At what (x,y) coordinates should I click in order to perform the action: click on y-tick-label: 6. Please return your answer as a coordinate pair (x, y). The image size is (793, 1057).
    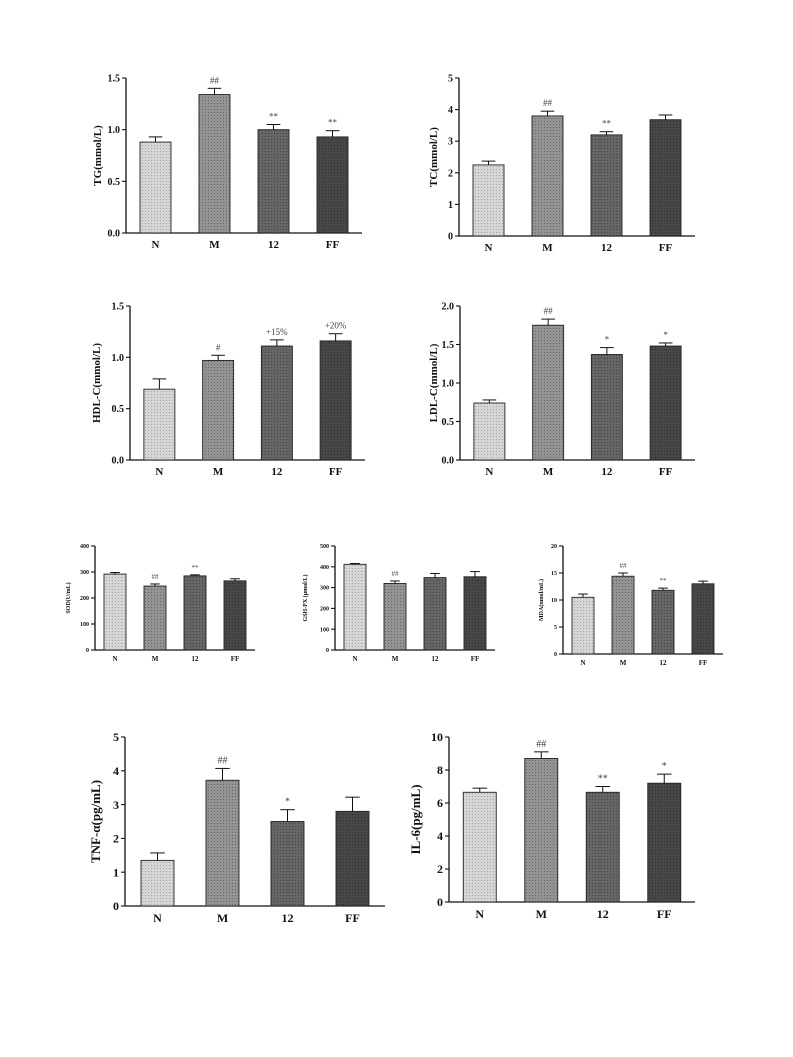
    Looking at the image, I should click on (440, 803).